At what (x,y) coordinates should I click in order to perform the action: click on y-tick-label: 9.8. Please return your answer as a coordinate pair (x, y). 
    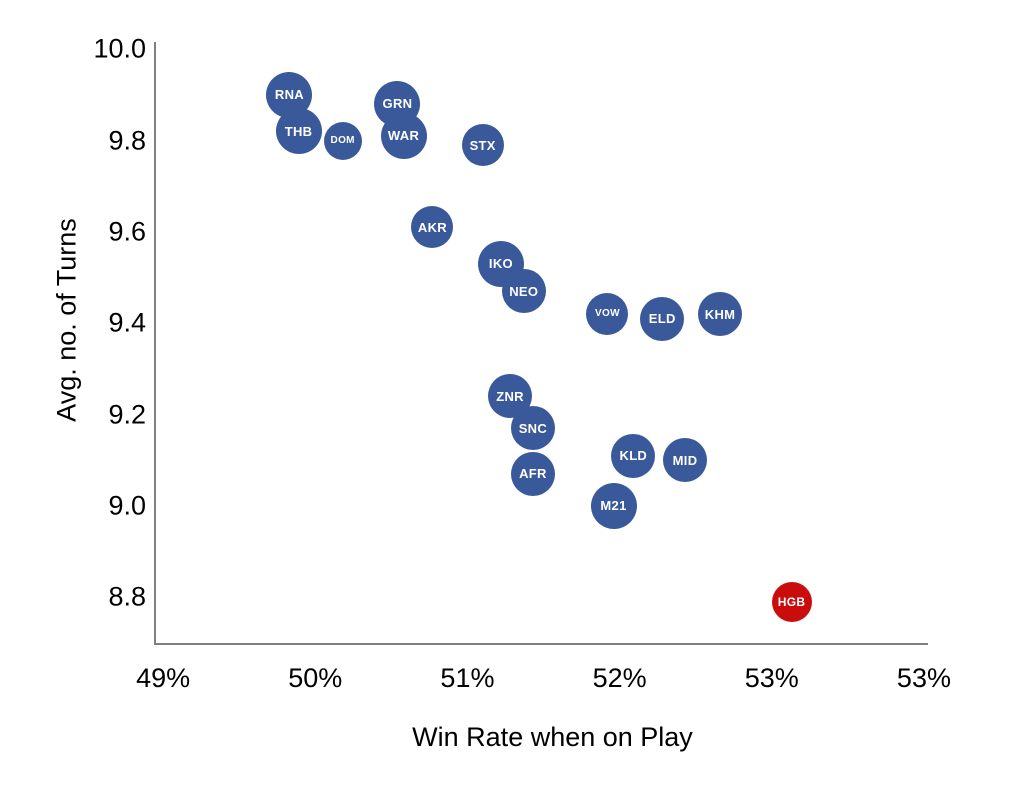
    Looking at the image, I should click on (127, 140).